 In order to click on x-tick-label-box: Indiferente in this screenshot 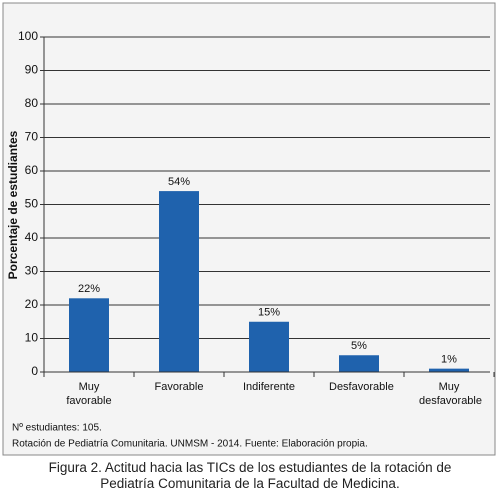, I will do `click(269, 387)`.